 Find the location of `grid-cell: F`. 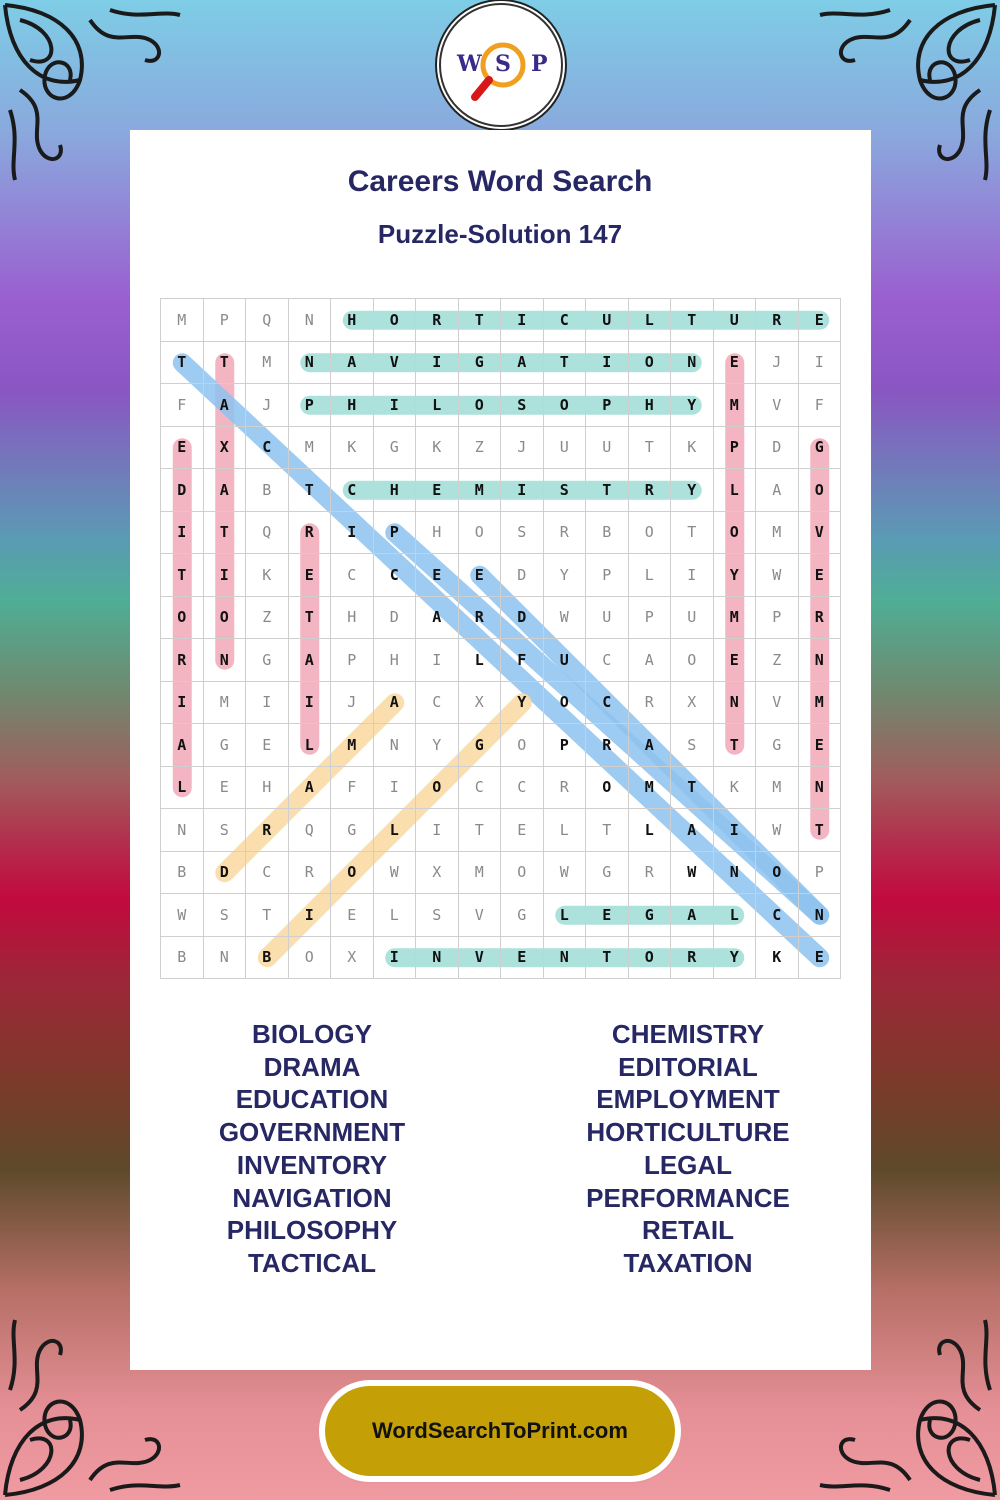

grid-cell: F is located at coordinates (352, 787).